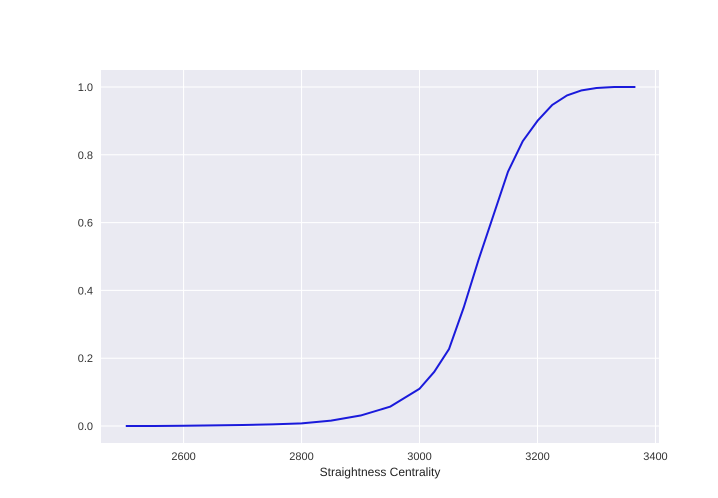 The width and height of the screenshot is (718, 498). I want to click on y-tick-label: 0.2, so click(85, 359).